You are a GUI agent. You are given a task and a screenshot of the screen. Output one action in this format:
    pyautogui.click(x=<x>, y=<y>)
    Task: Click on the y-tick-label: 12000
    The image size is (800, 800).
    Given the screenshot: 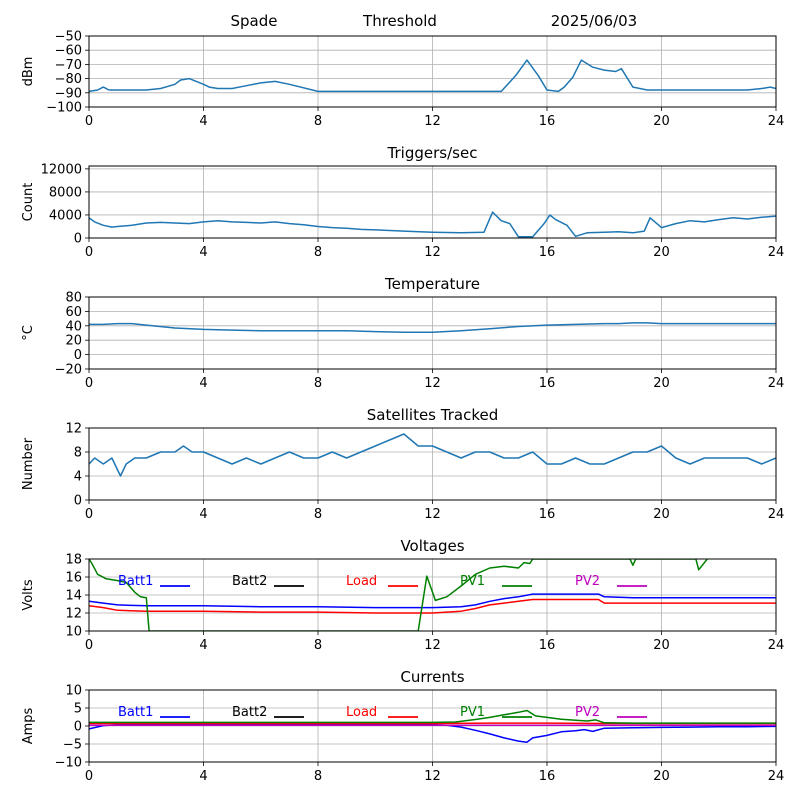 What is the action you would take?
    pyautogui.click(x=61, y=169)
    